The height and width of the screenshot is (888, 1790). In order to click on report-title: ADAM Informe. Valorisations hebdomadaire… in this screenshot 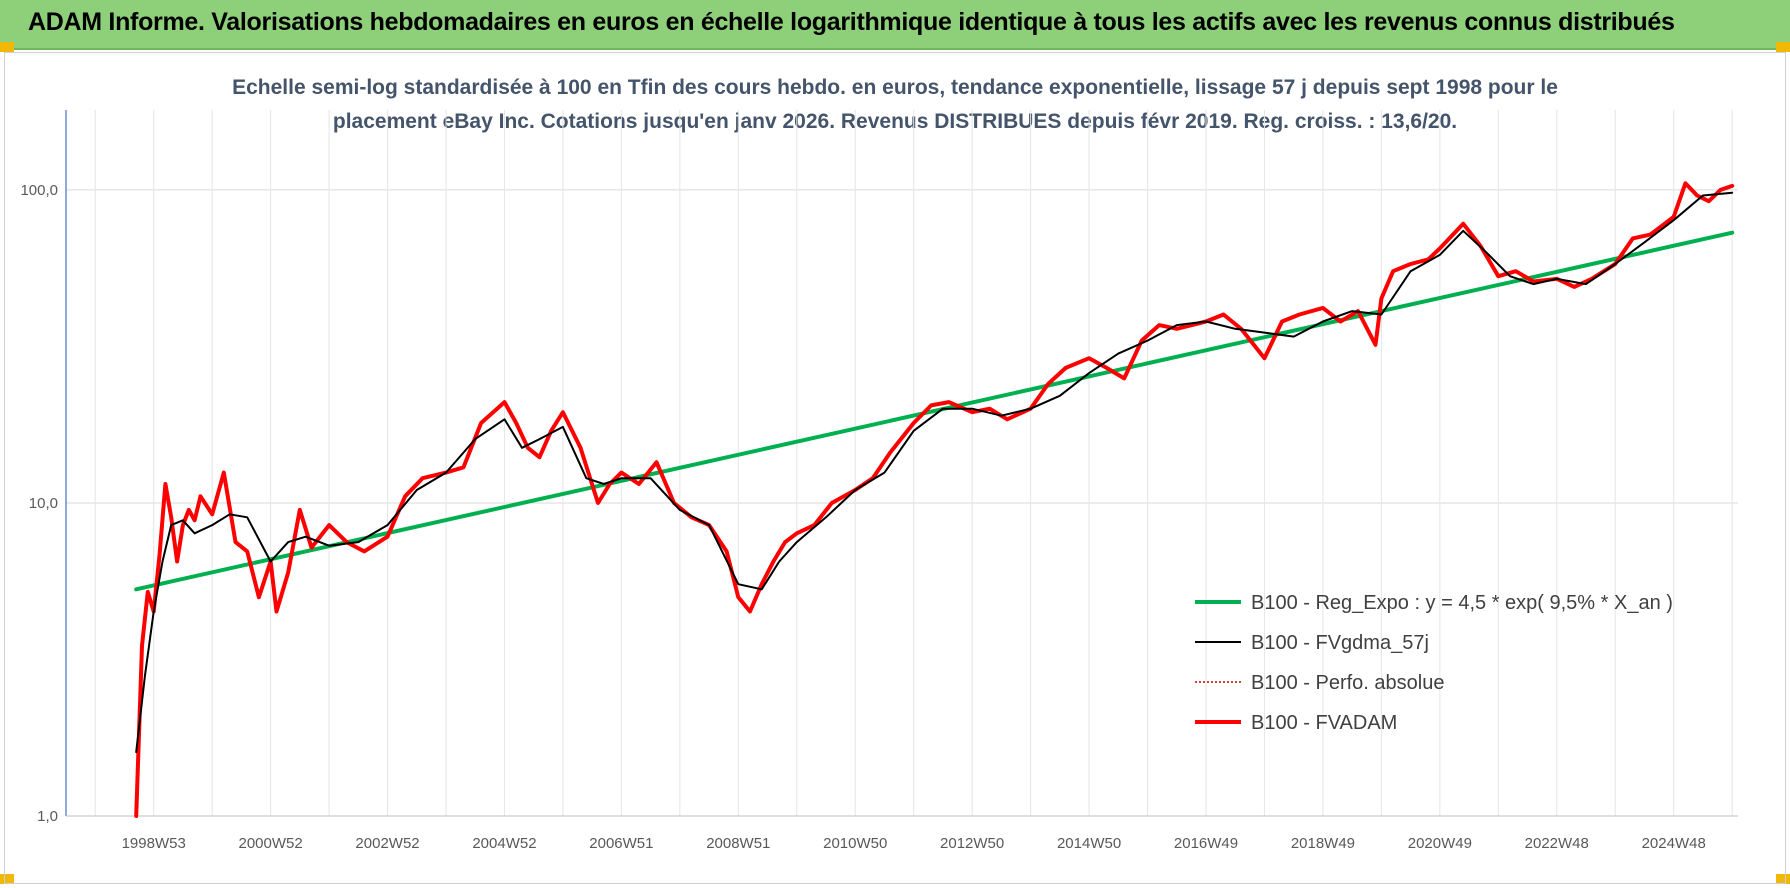, I will do `click(851, 22)`.